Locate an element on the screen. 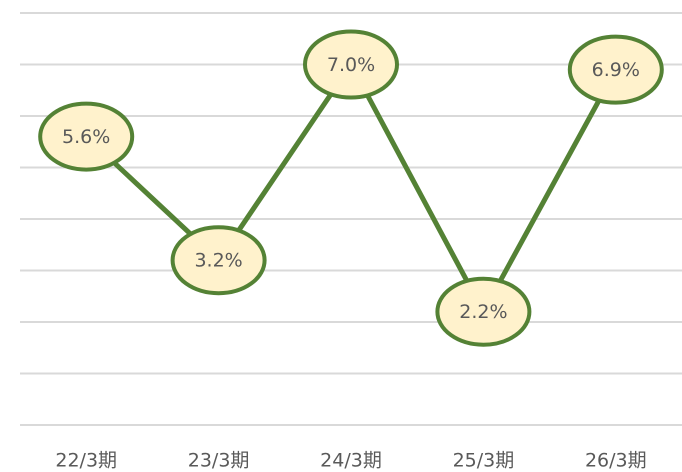 The image size is (682, 472). data-label: 3.2% is located at coordinates (218, 261).